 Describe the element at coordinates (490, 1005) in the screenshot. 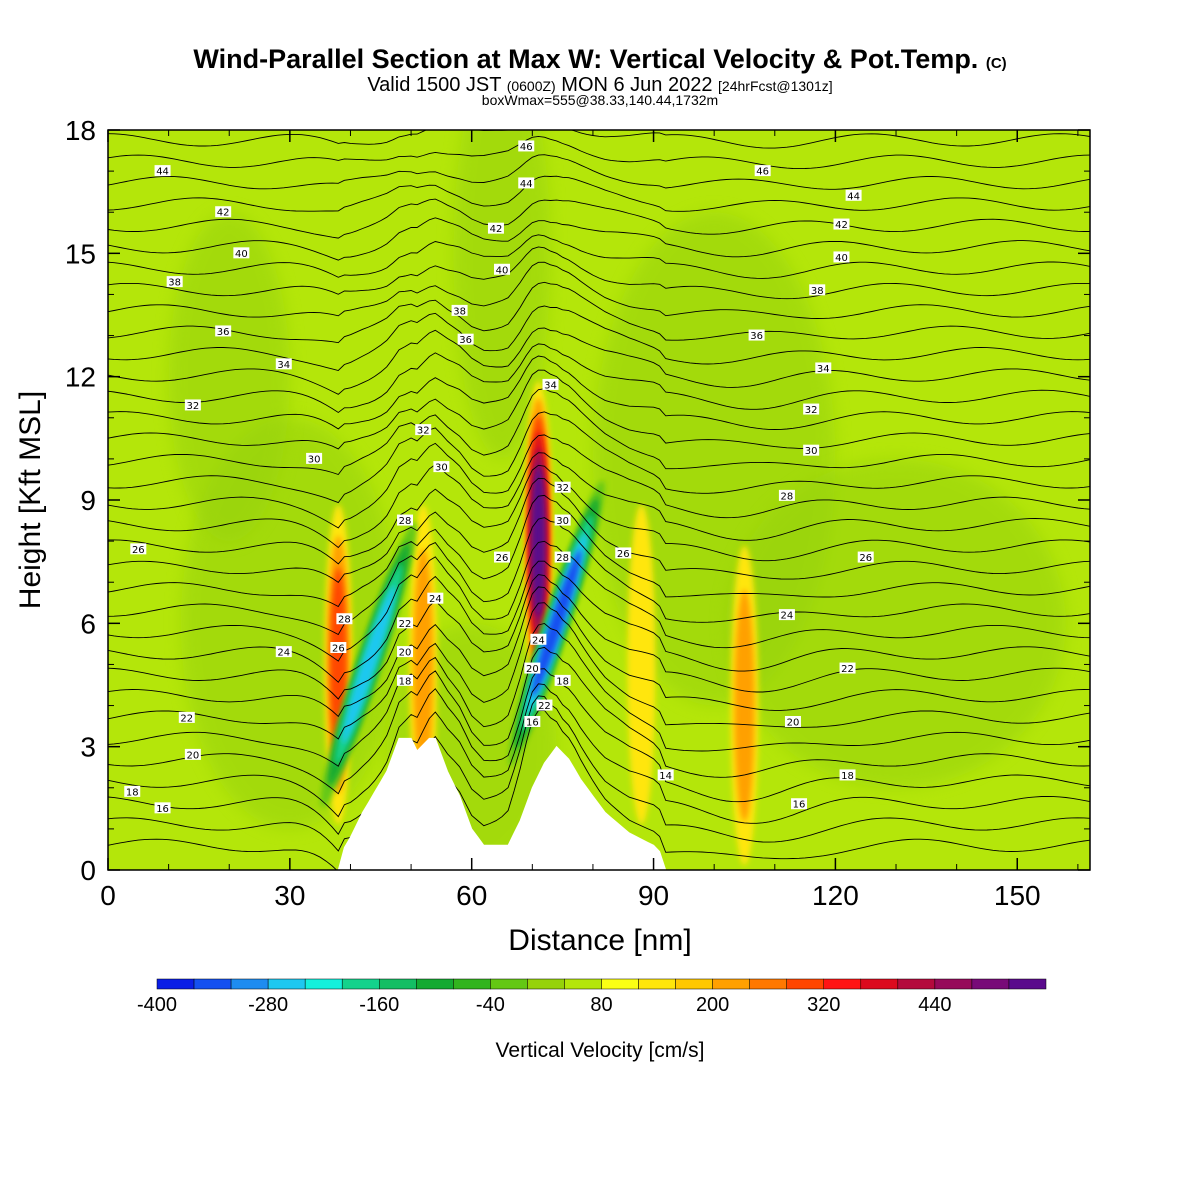

I see `colorbar-label: -40` at that location.